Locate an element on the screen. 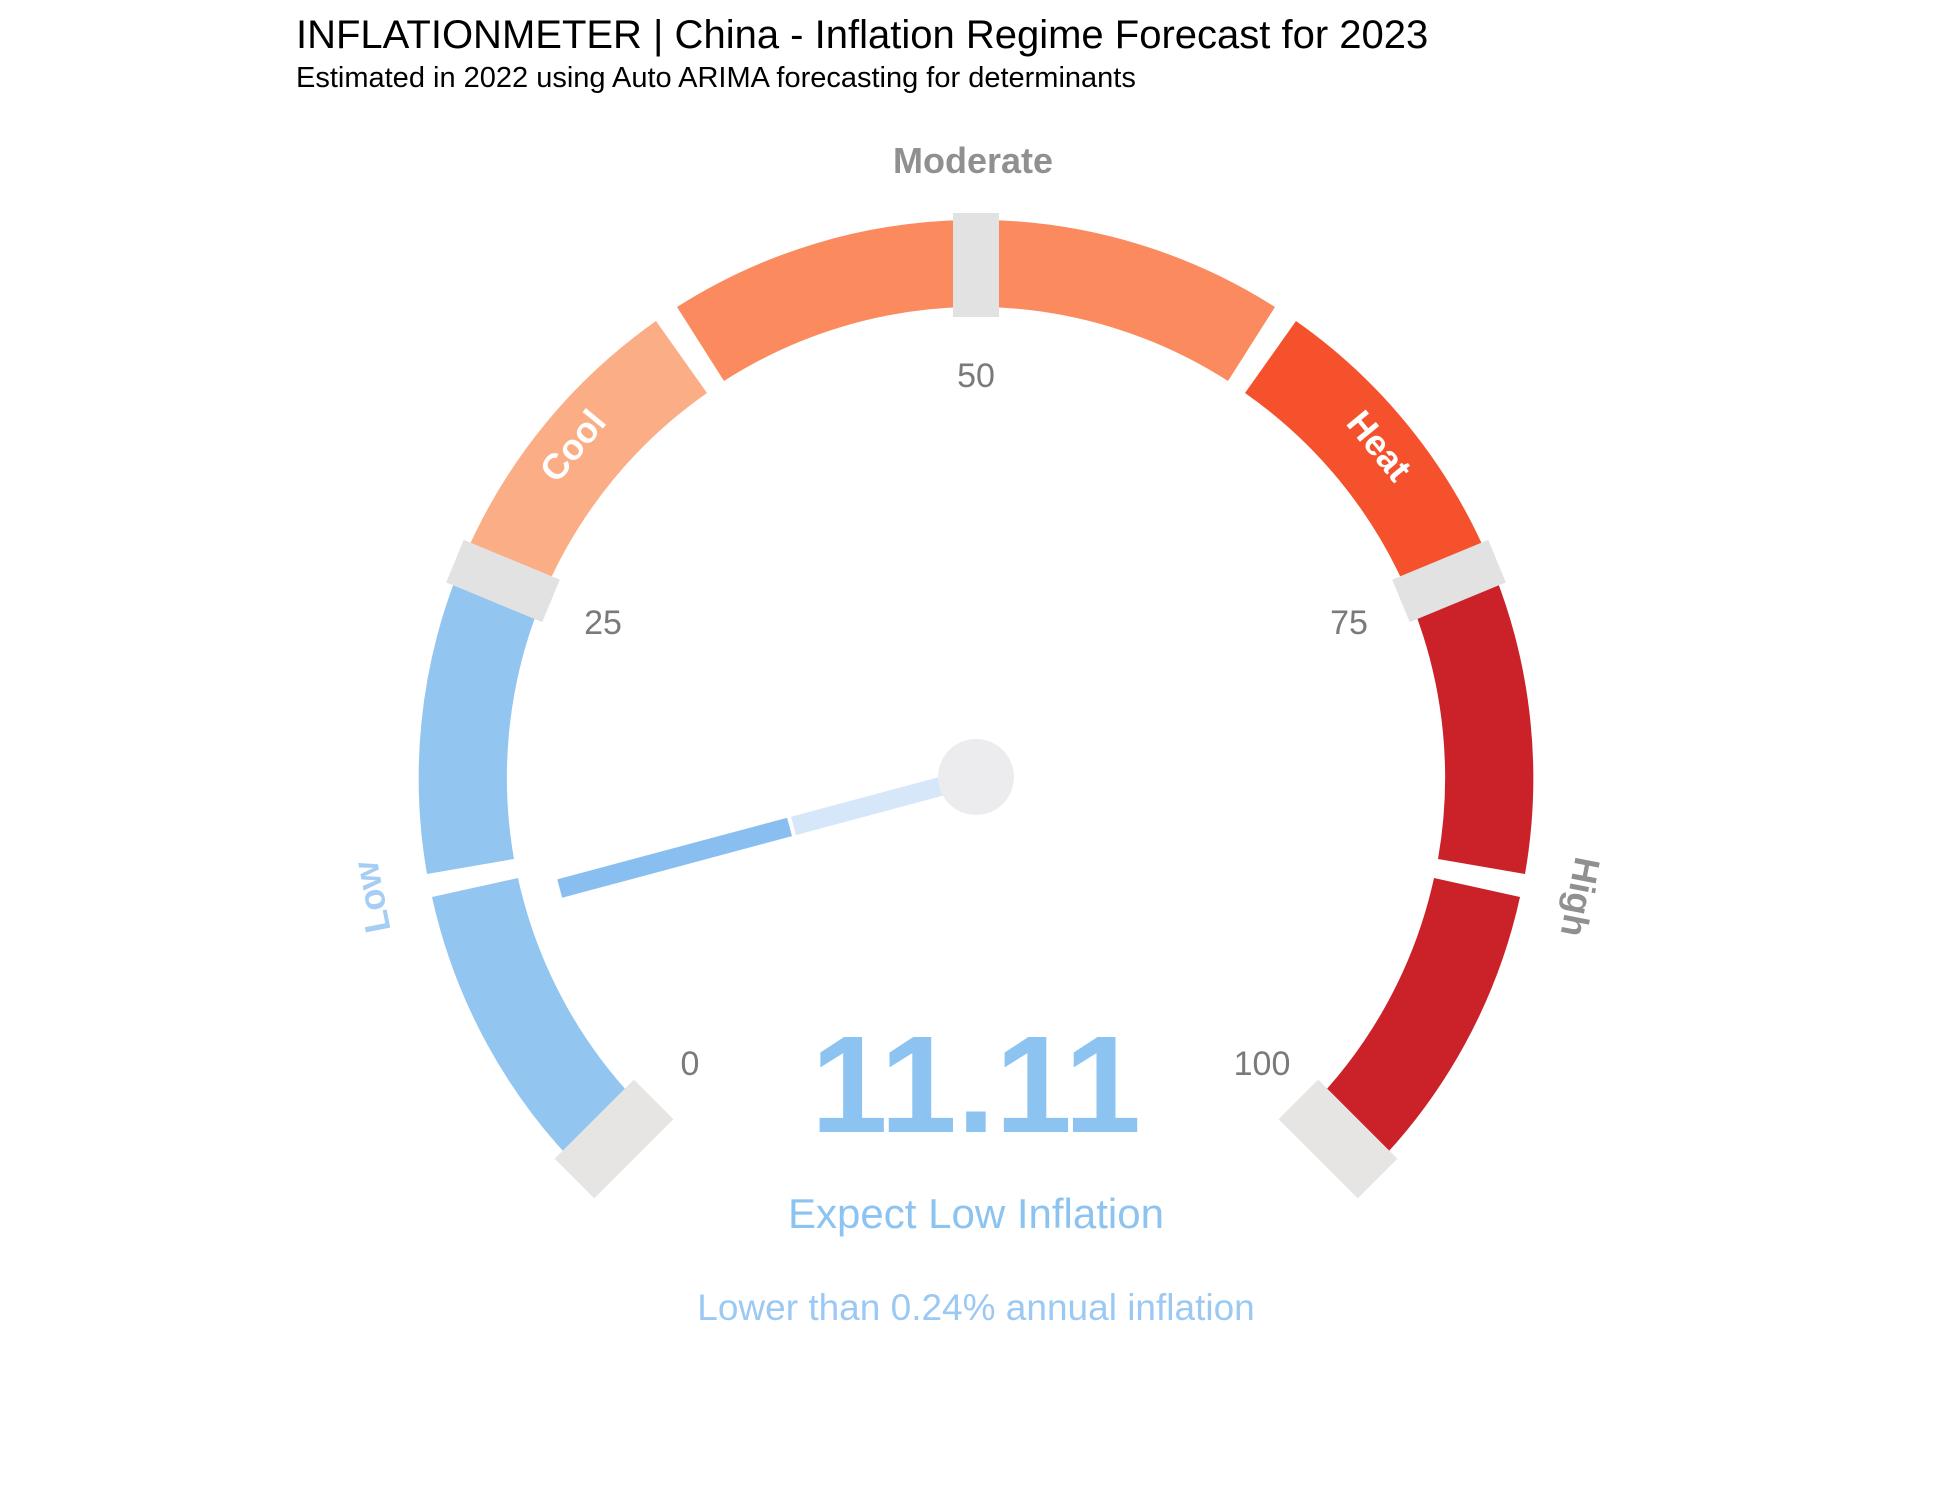  regime-label-low: Low is located at coordinates (371, 896).